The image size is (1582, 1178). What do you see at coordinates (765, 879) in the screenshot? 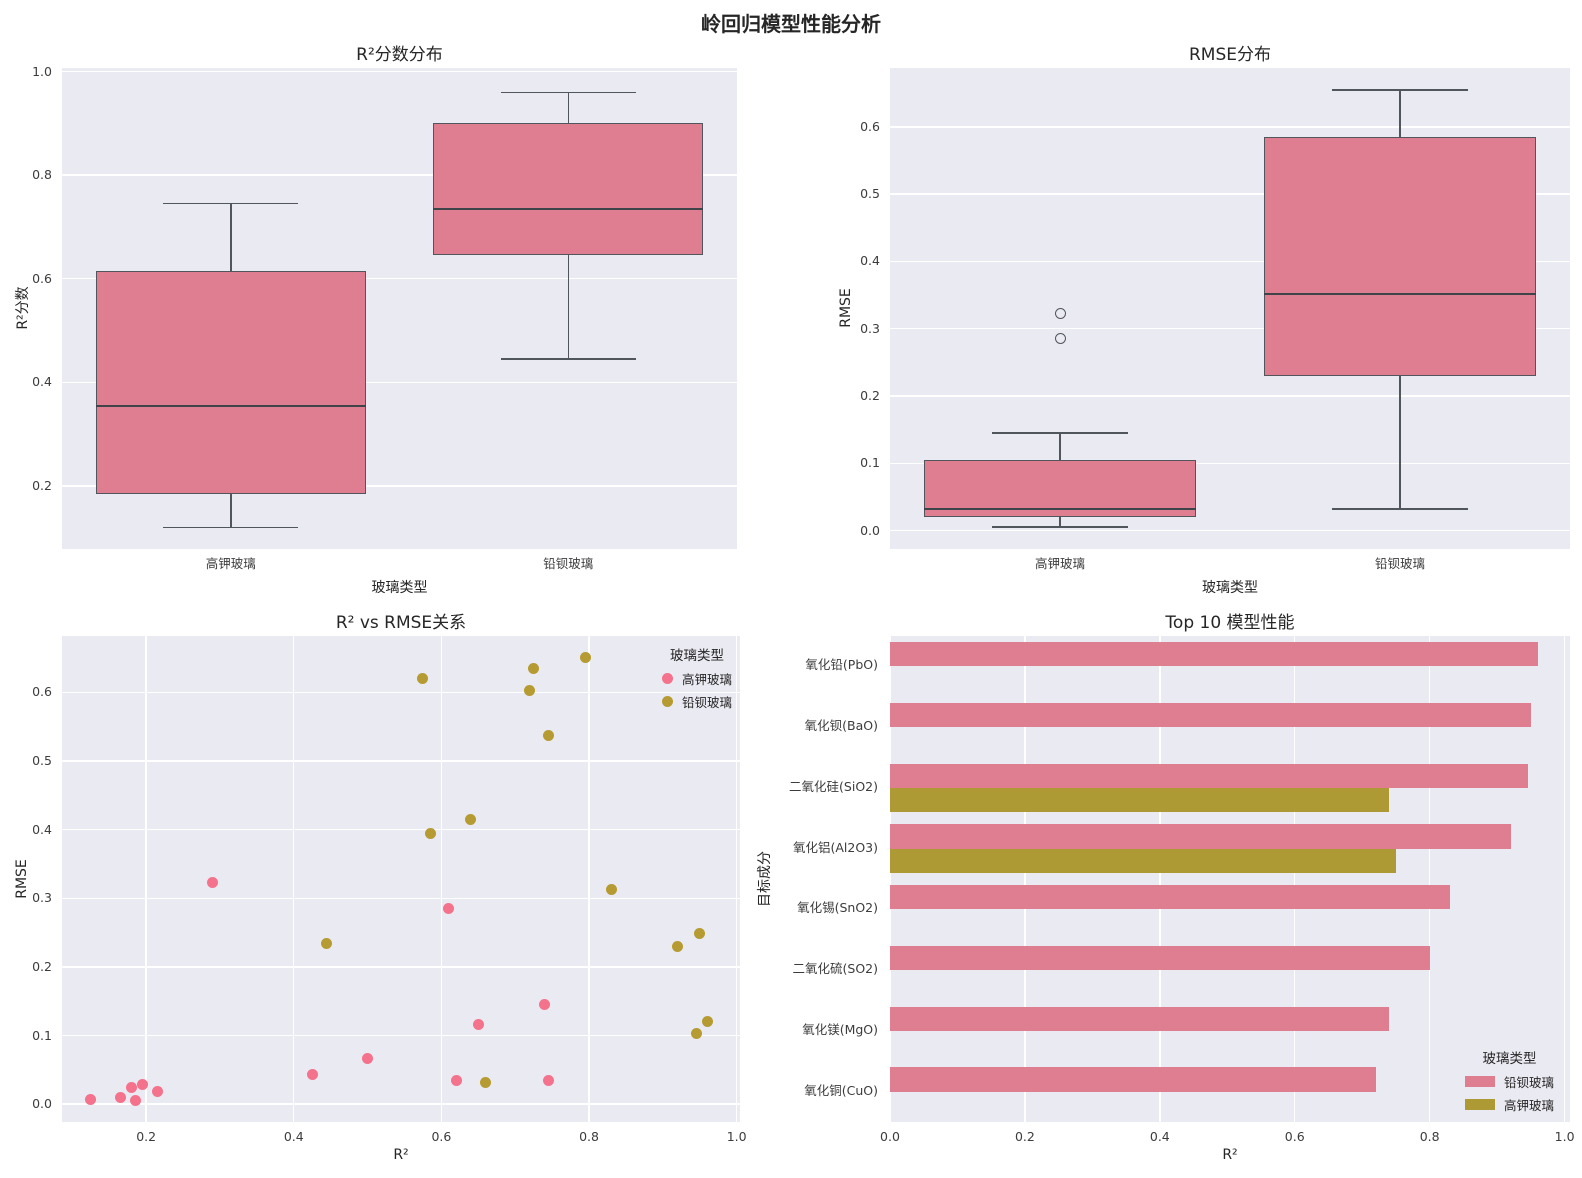
I see `ylabel-top10: 目标成分` at bounding box center [765, 879].